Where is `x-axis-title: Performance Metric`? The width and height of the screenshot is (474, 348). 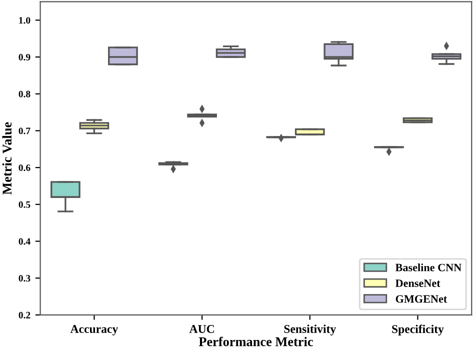
x-axis-title: Performance Metric is located at coordinates (255, 341).